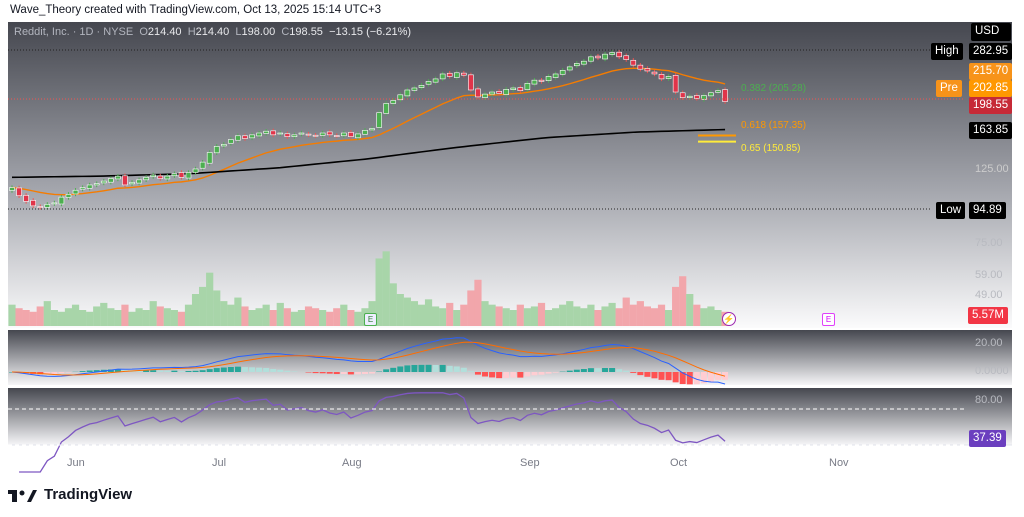  What do you see at coordinates (352, 463) in the screenshot?
I see `time-axis-label: Aug` at bounding box center [352, 463].